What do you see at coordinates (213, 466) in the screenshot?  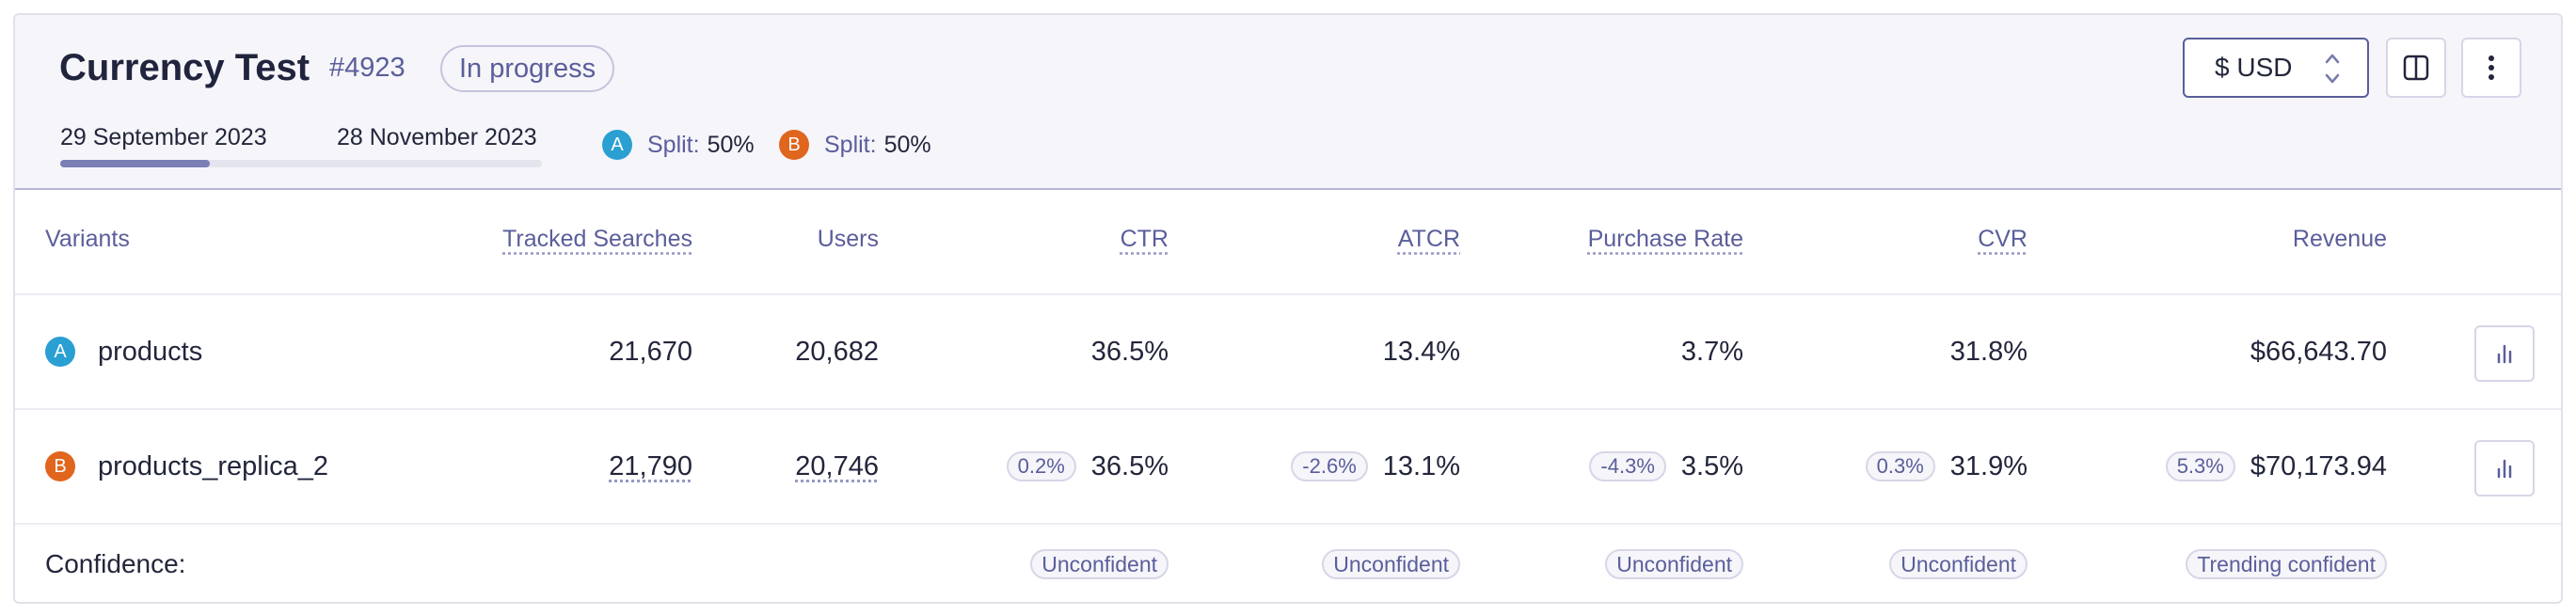 I see `variant-name: products_replica_2` at bounding box center [213, 466].